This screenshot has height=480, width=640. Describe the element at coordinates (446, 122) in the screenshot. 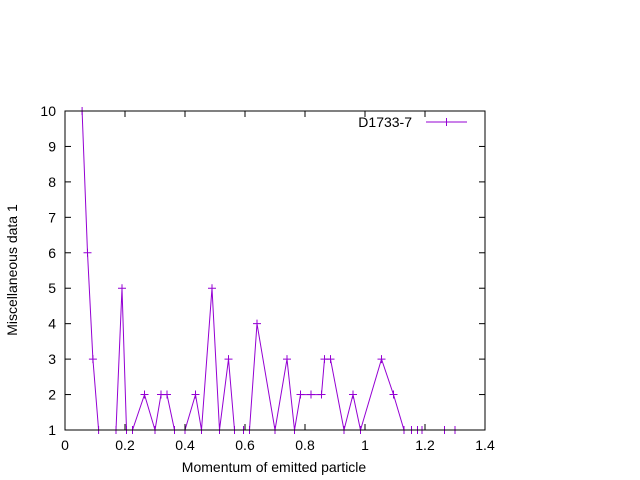

I see `legend-marker-sample` at that location.